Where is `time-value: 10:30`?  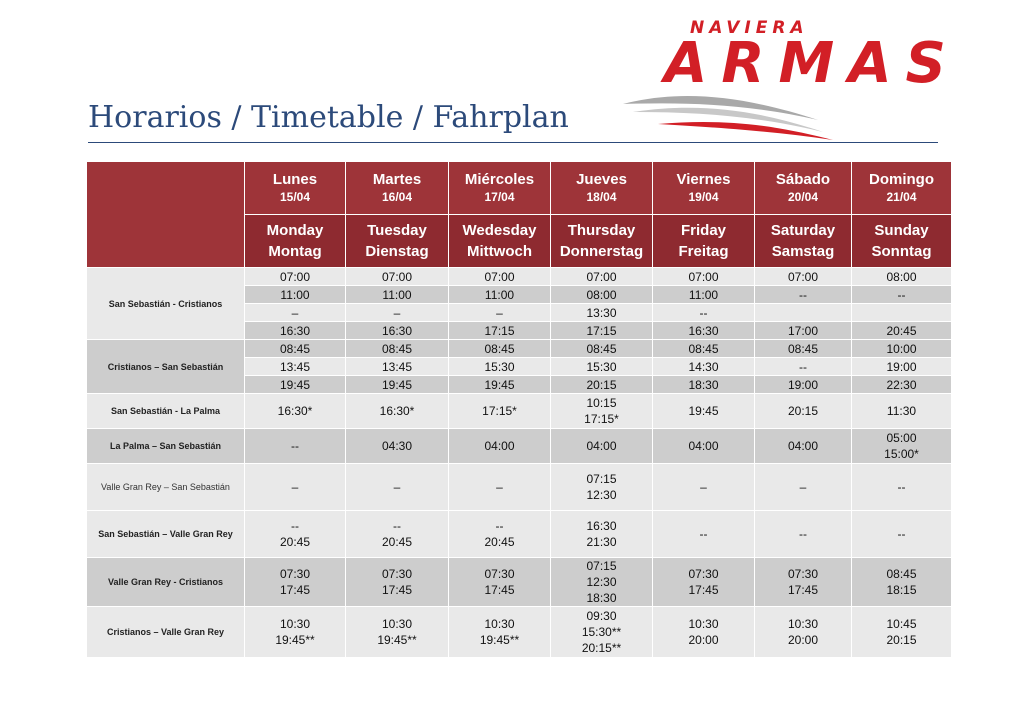
time-value: 10:30 is located at coordinates (499, 624).